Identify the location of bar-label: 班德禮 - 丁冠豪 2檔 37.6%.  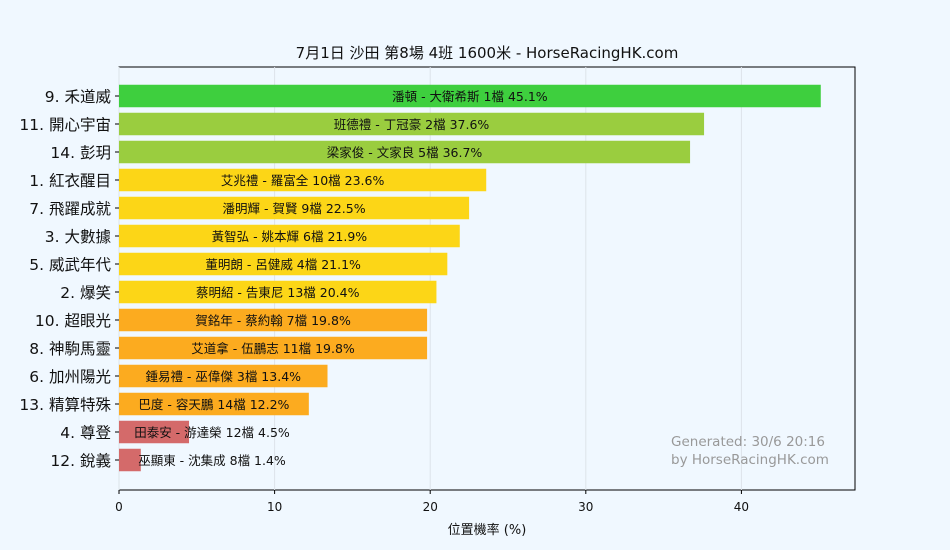
(412, 124).